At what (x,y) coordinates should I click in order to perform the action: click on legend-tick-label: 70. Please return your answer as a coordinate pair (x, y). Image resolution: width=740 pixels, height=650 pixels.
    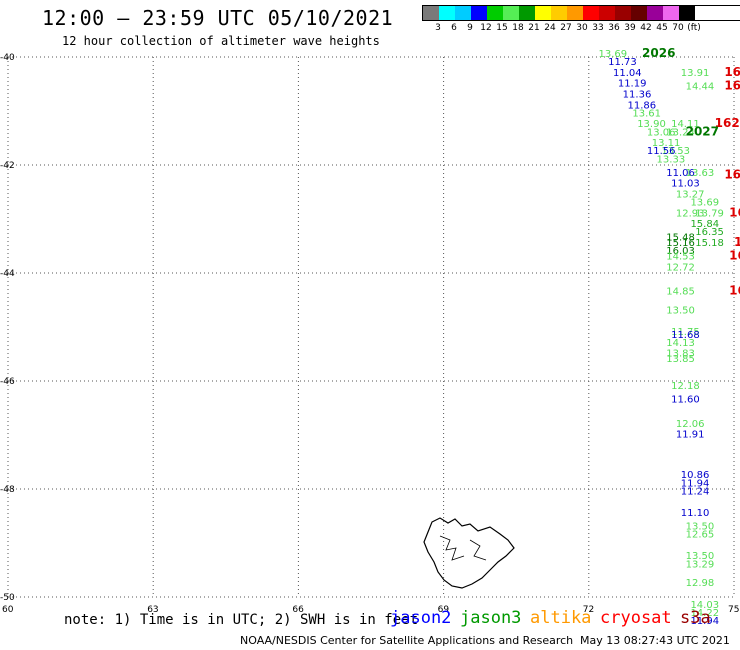
    Looking at the image, I should click on (678, 28).